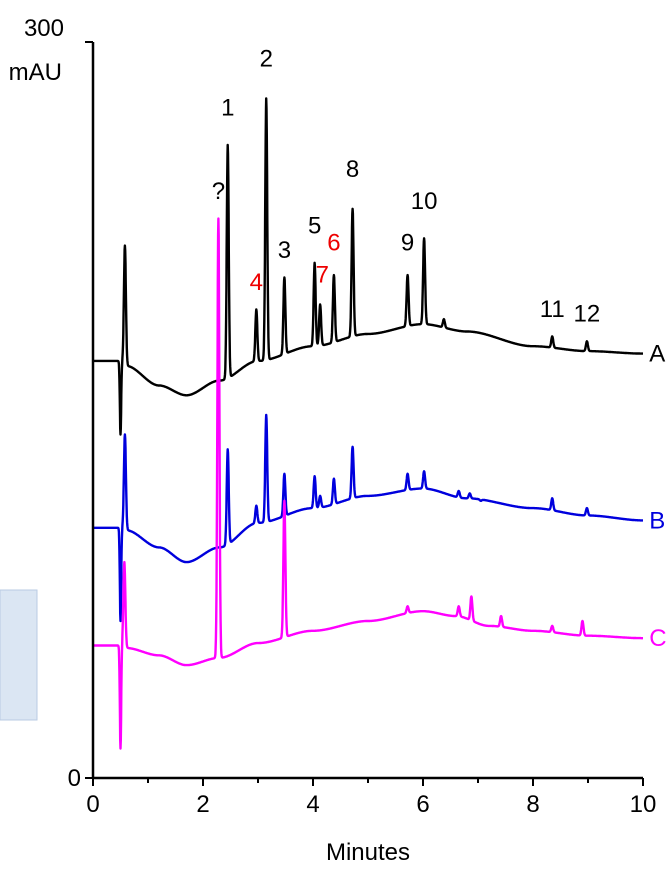 The width and height of the screenshot is (667, 883). Describe the element at coordinates (227, 108) in the screenshot. I see `peak-label-1: 1` at that location.